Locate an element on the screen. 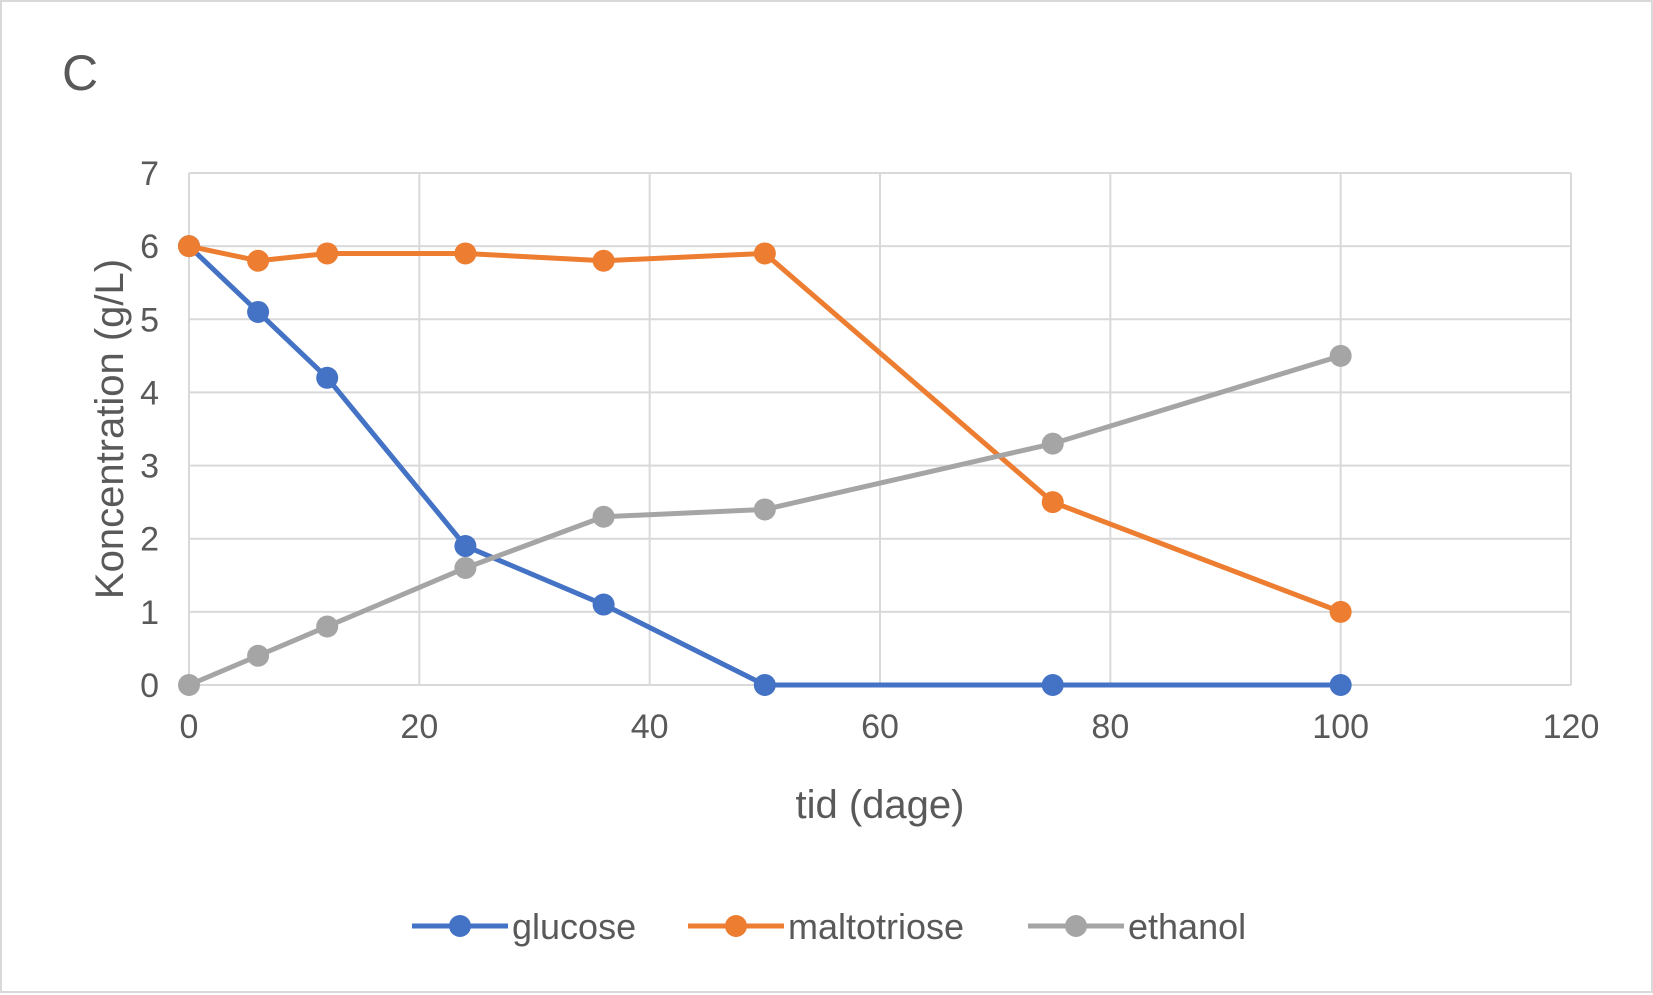  x-axis-ticks: 0 20 40 60 80 100 120 is located at coordinates (890, 727).